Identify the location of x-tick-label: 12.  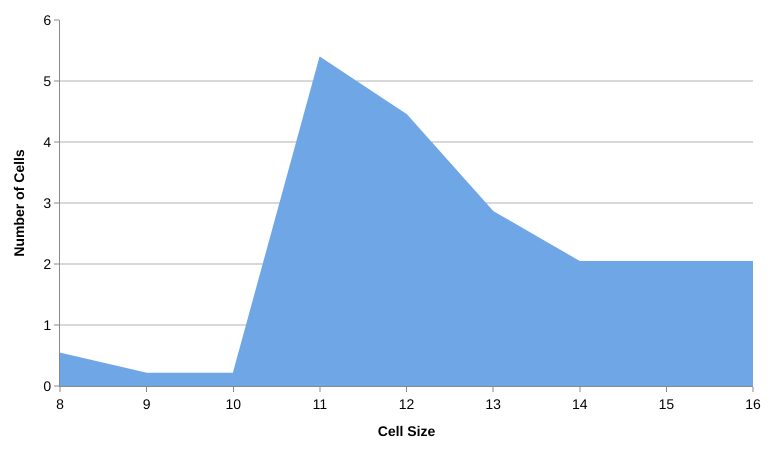
(406, 404).